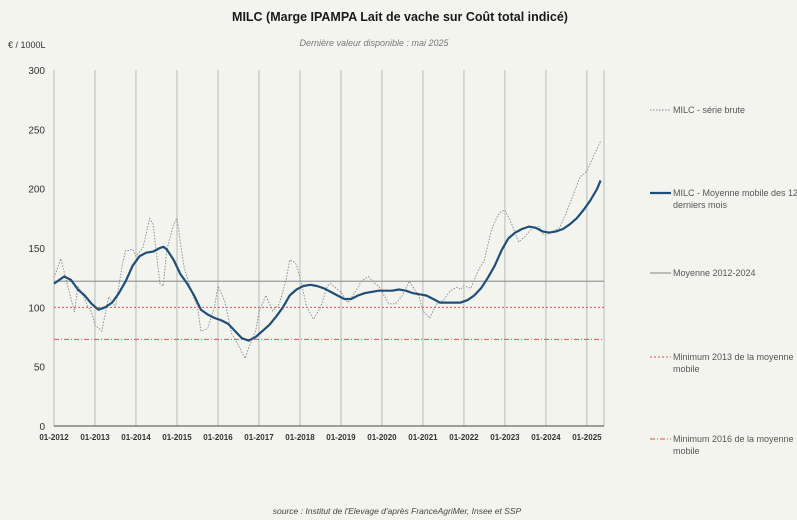 The image size is (797, 520). Describe the element at coordinates (733, 439) in the screenshot. I see `legend-label-min-2016-line1: Minimum 2016 de la moyenne` at that location.